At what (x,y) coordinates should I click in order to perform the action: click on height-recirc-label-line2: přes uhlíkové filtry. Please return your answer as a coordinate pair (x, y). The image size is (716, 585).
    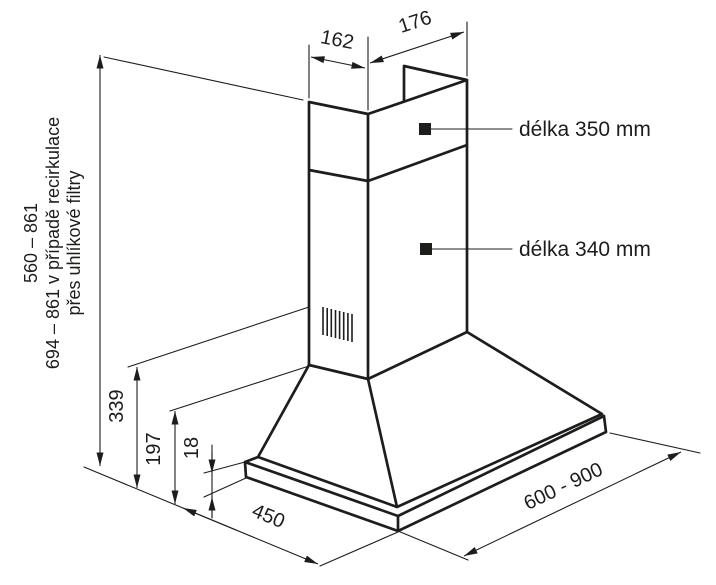
    Looking at the image, I should click on (74, 242).